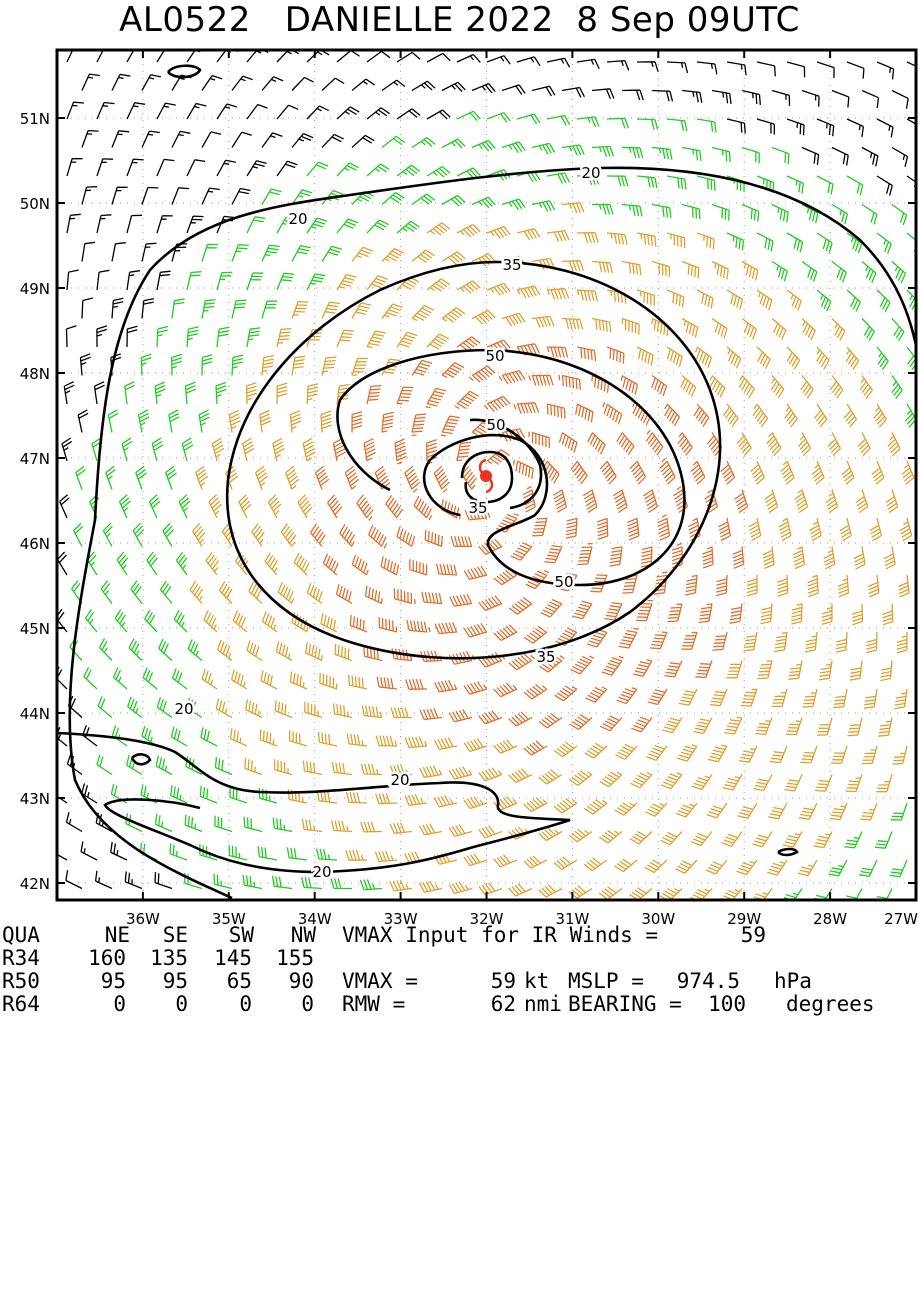 The height and width of the screenshot is (1292, 919). I want to click on sw-value: 0, so click(245, 1004).